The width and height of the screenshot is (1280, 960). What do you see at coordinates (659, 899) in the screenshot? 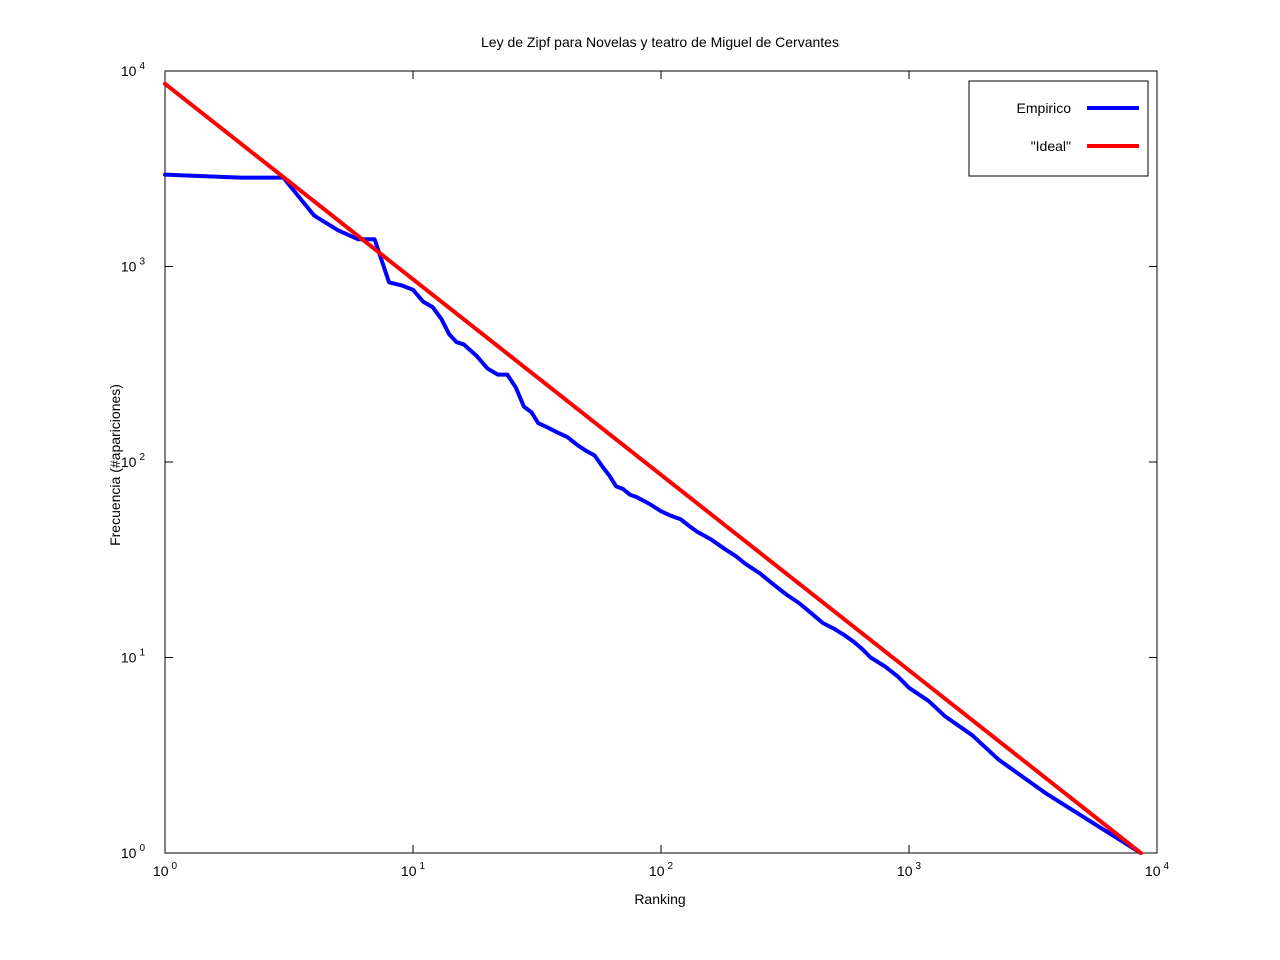
I see `x-axis-label: Ranking` at bounding box center [659, 899].